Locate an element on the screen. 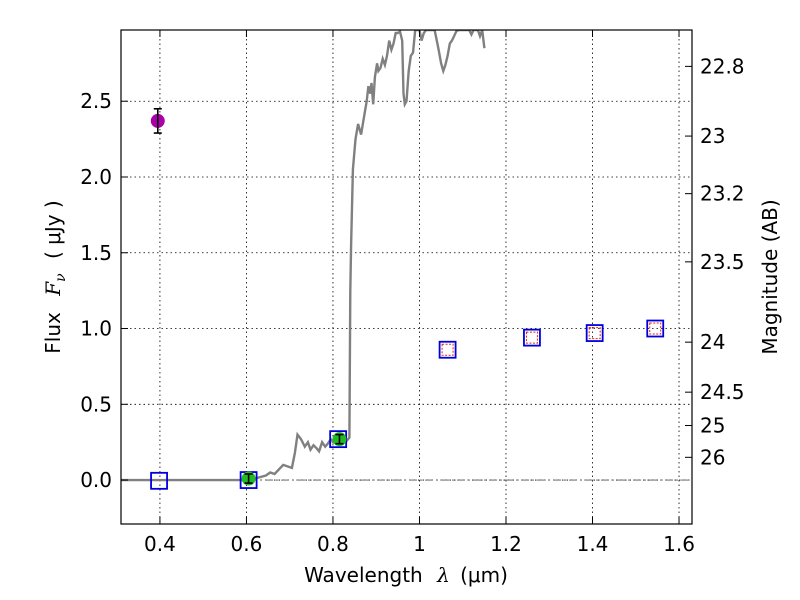 This screenshot has height=600, width=800. x-tick-label-1: 0.6 is located at coordinates (247, 544).